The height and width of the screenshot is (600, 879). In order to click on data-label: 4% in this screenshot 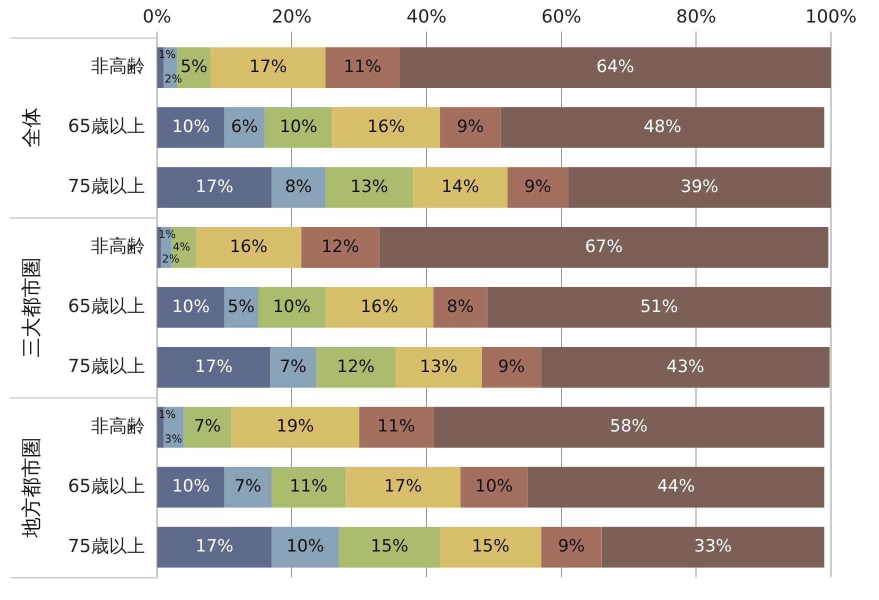, I will do `click(181, 247)`.